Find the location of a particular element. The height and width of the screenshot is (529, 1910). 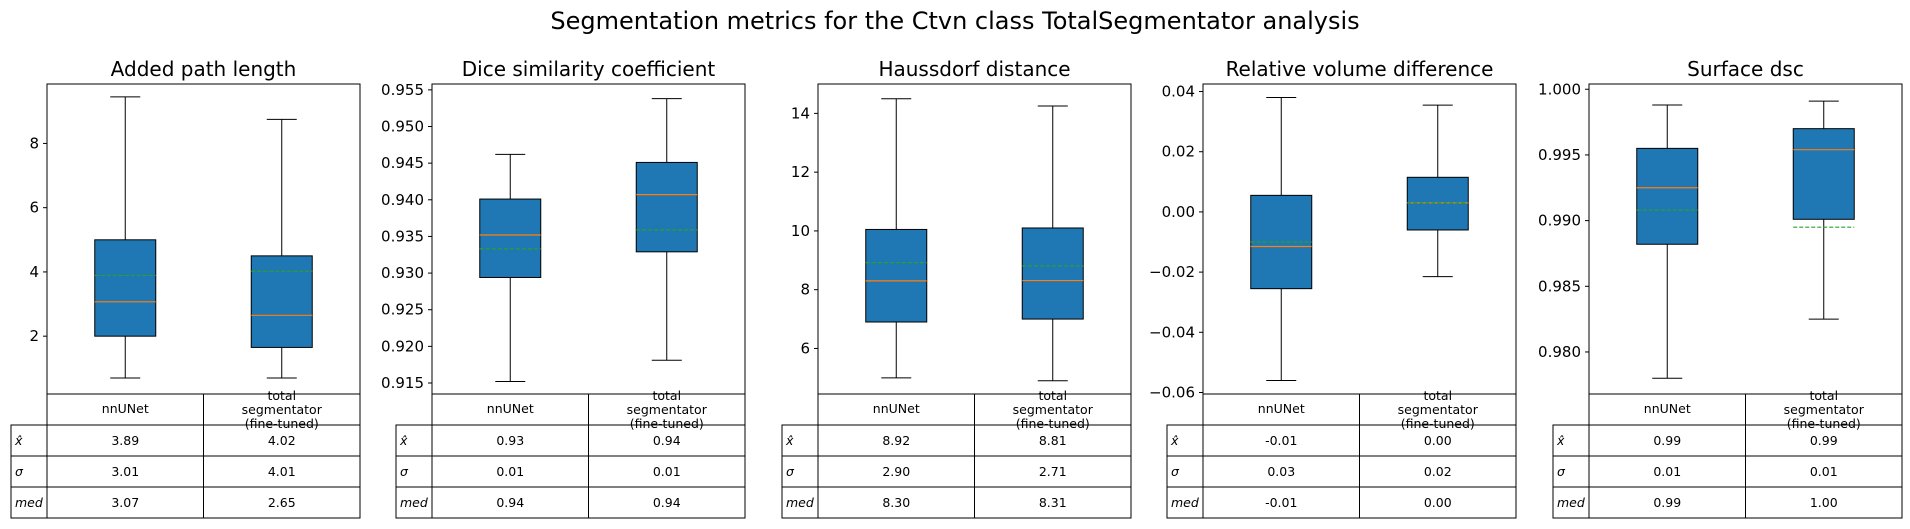

y-tick-label: 0.925 is located at coordinates (402, 310).